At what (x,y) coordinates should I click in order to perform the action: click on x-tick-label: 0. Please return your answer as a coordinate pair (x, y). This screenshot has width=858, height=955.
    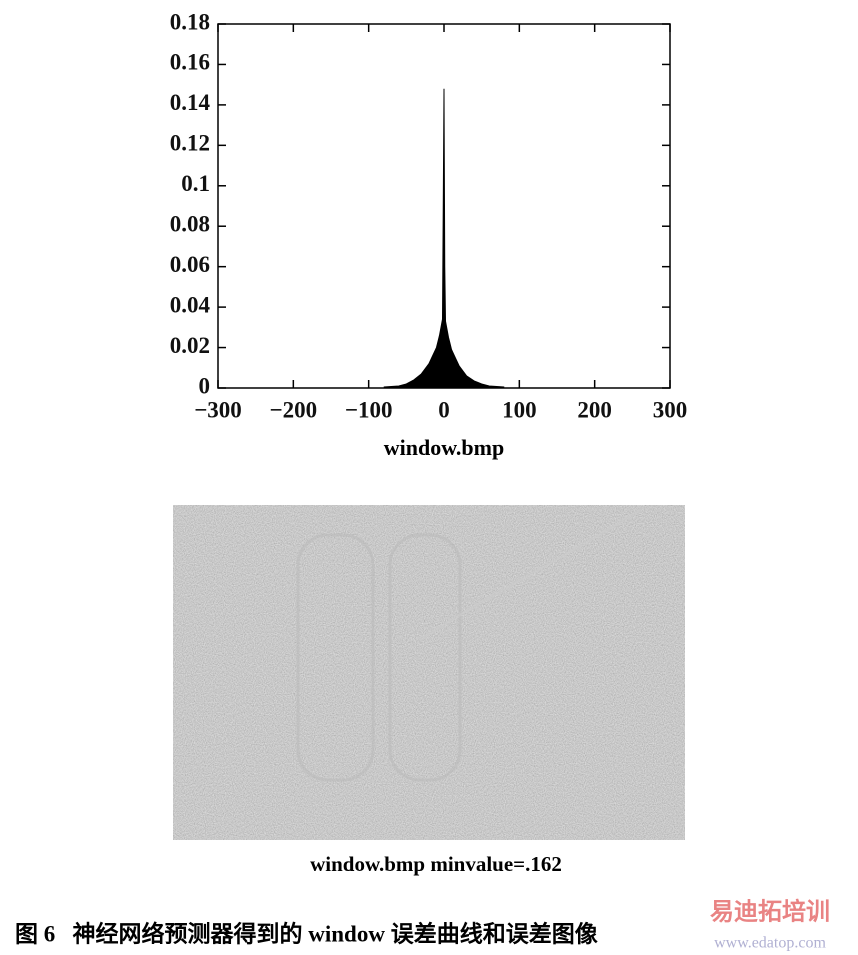
    Looking at the image, I should click on (444, 409).